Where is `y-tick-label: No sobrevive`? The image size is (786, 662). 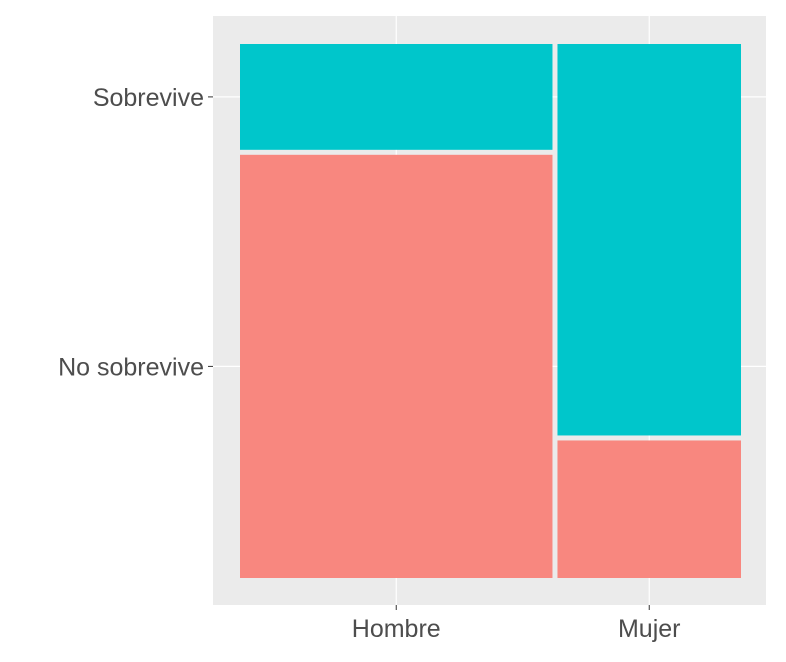
y-tick-label: No sobrevive is located at coordinates (131, 367).